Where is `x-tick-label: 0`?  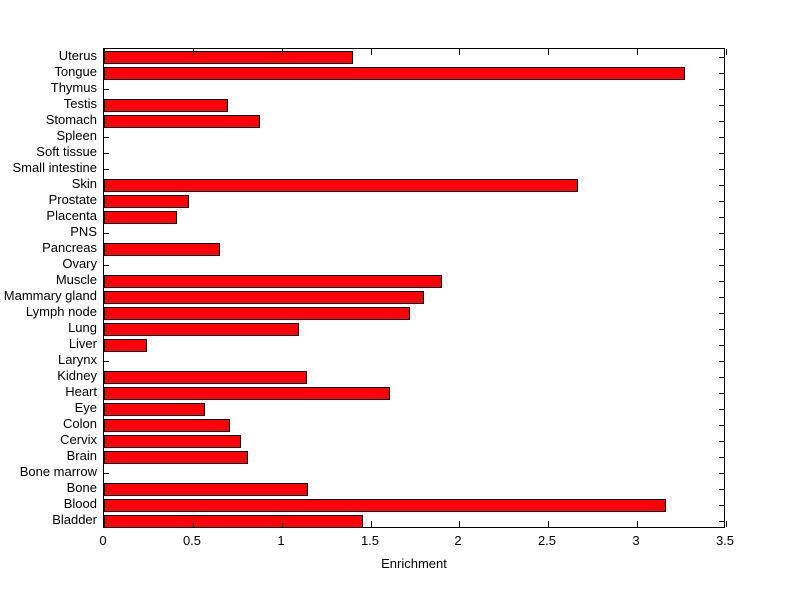
x-tick-label: 0 is located at coordinates (103, 540).